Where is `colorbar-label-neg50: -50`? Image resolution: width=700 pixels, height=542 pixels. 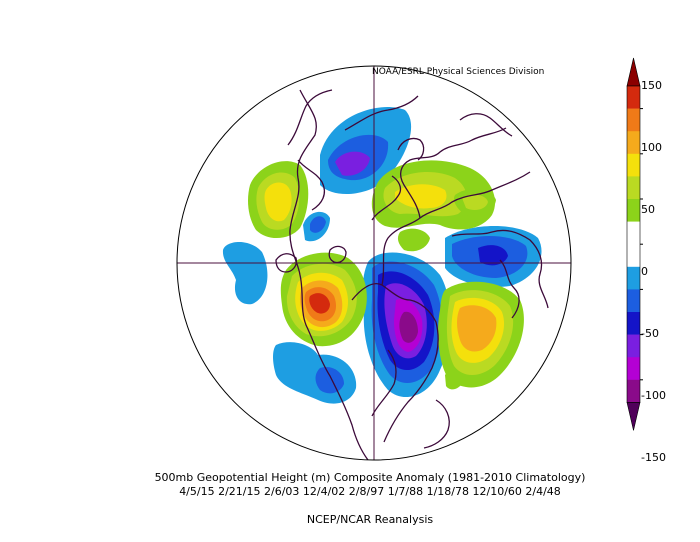
colorbar-label-neg50: -50 is located at coordinates (650, 333).